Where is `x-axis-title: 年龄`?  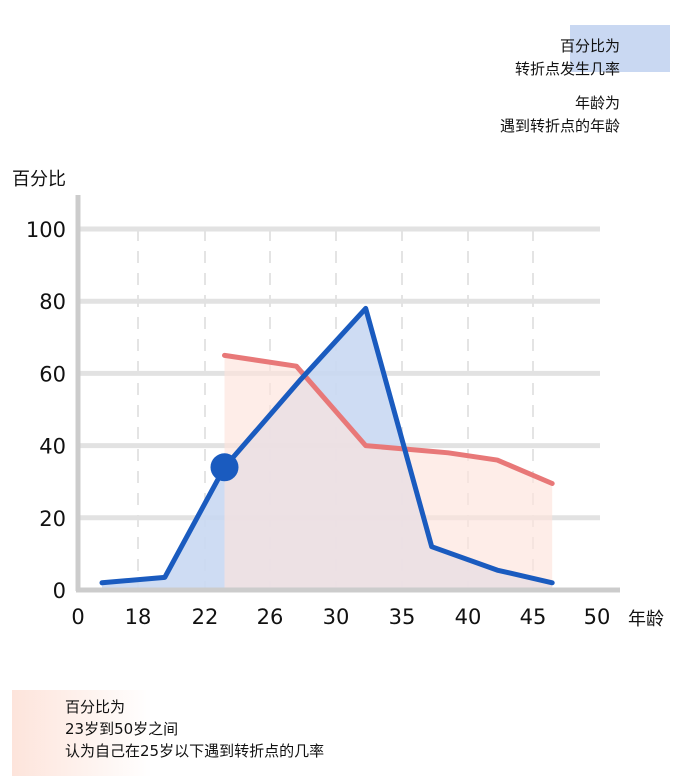
x-axis-title: 年龄 is located at coordinates (646, 619).